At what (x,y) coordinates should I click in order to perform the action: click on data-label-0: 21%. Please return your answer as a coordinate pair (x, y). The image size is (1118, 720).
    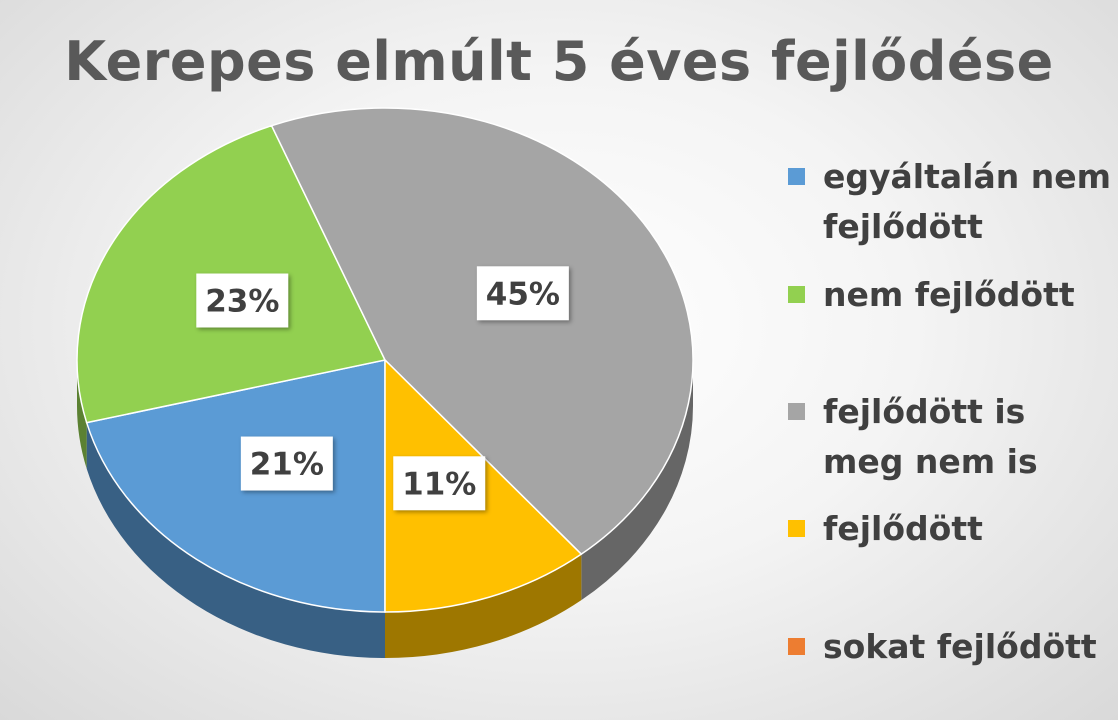
    Looking at the image, I should click on (287, 465).